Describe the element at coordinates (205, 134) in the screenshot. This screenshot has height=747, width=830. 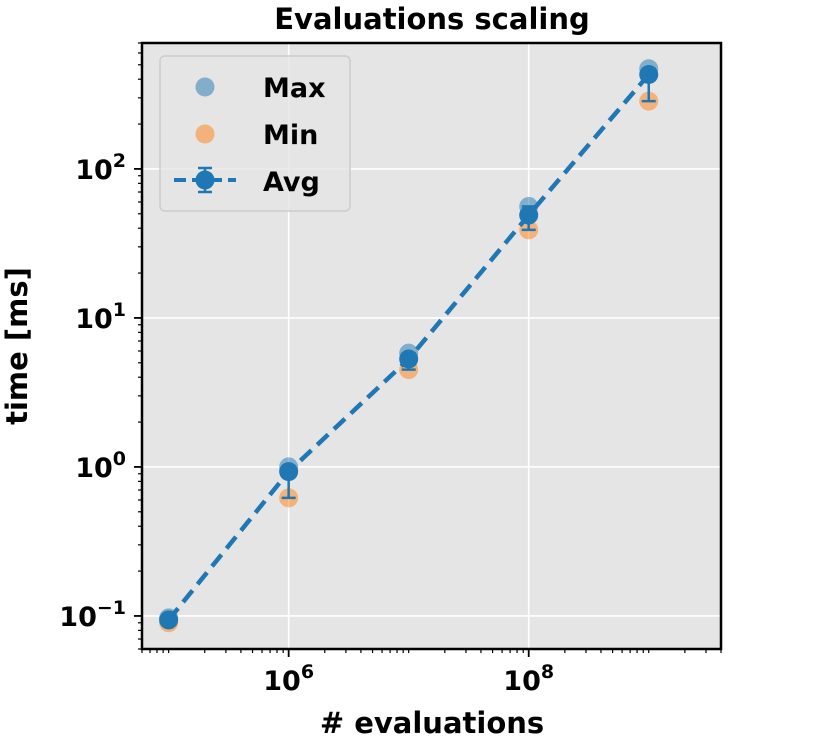
I see `legend-min-marker` at that location.